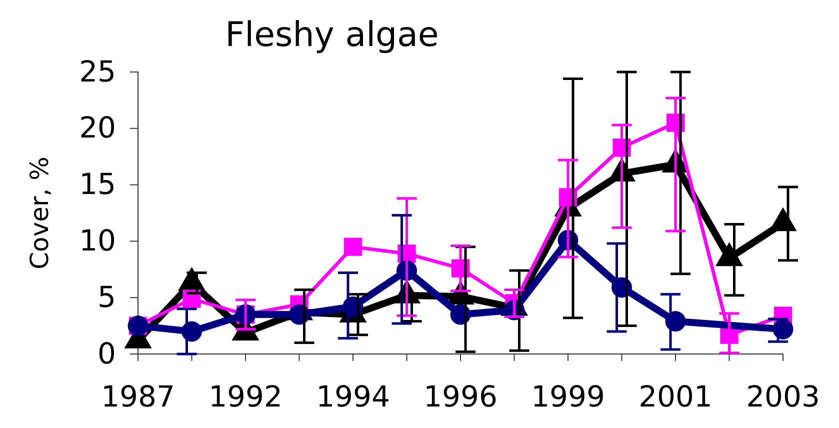 This screenshot has height=428, width=839. What do you see at coordinates (332, 35) in the screenshot?
I see `chart-title: Fleshy algae` at bounding box center [332, 35].